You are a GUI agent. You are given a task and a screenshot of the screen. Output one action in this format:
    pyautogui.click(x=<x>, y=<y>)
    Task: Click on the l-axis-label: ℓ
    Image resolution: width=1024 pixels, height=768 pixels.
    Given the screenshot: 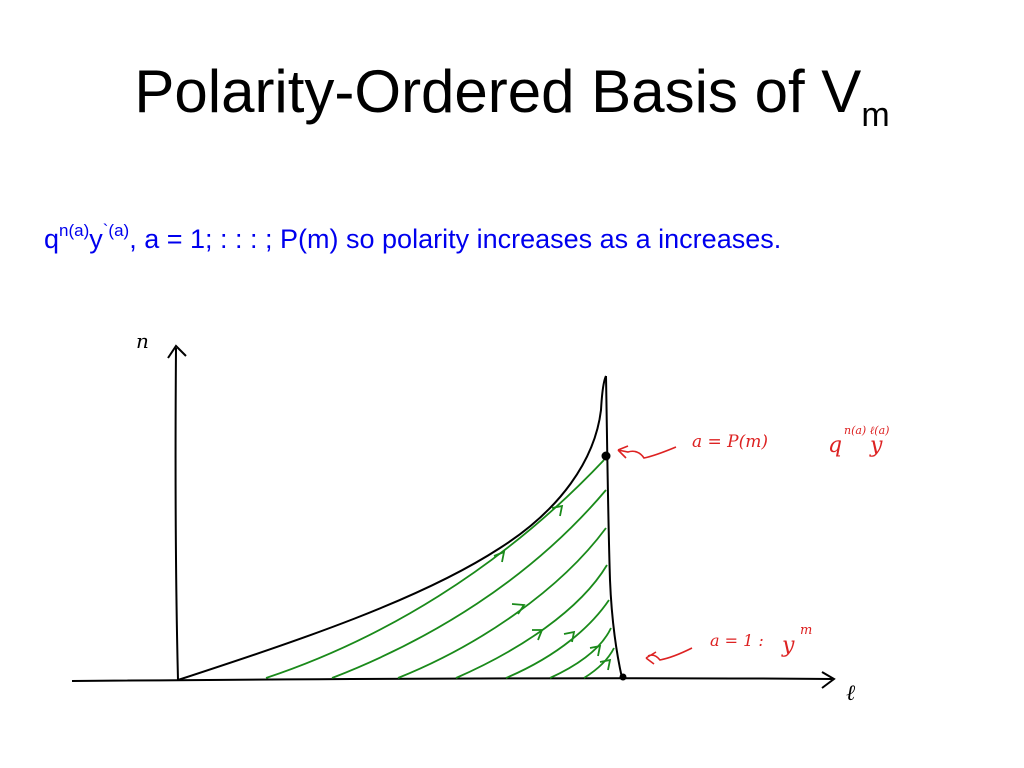 What is the action you would take?
    pyautogui.click(x=851, y=693)
    